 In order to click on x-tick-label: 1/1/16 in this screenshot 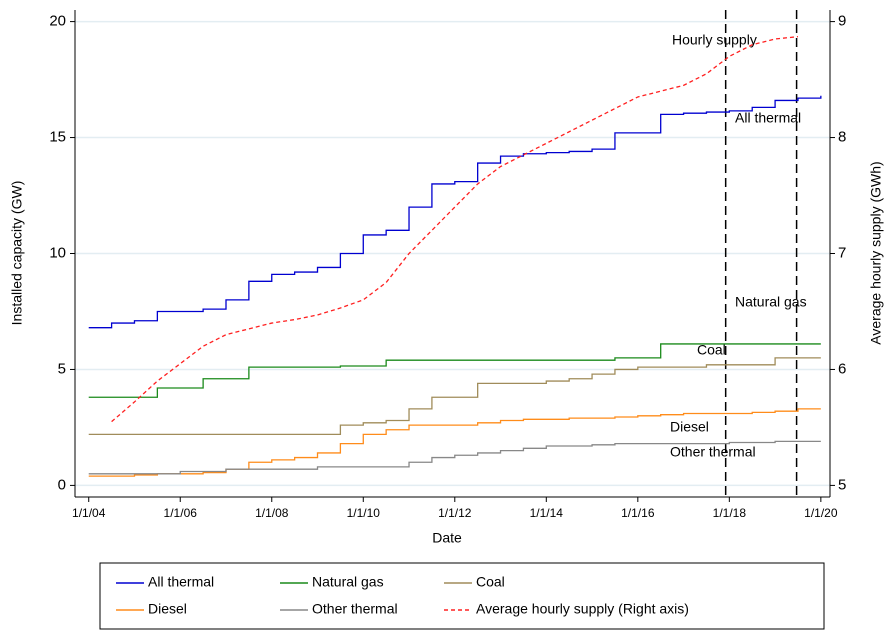, I will do `click(638, 513)`.